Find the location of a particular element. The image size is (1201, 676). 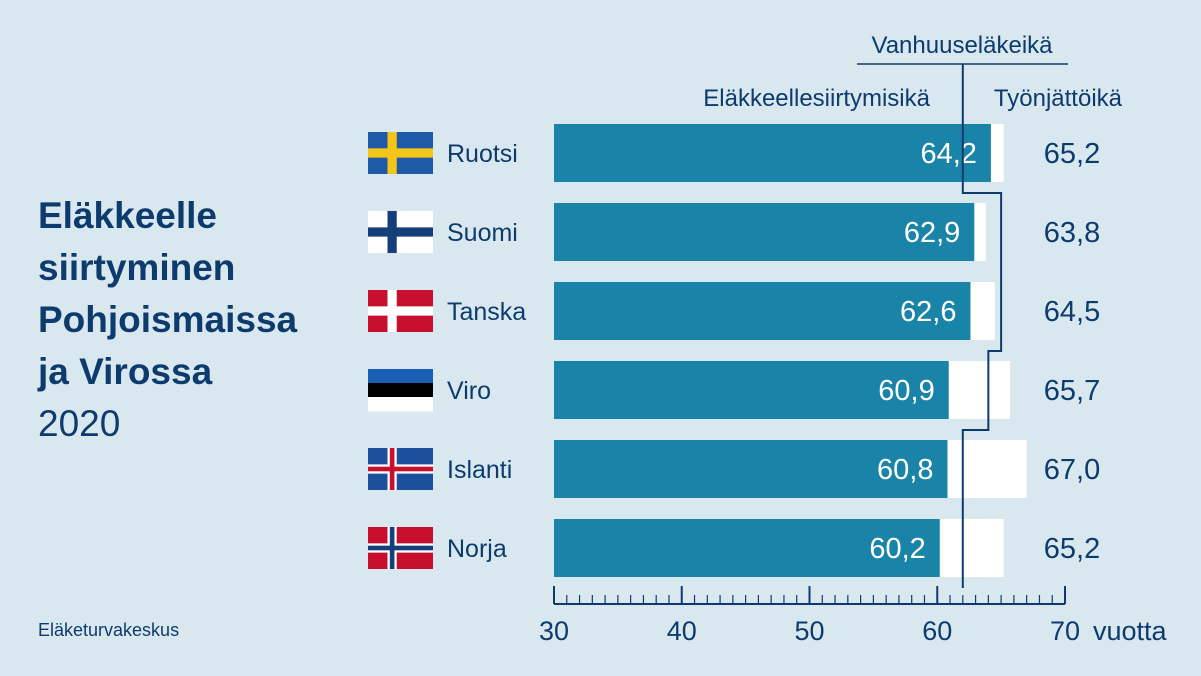

title-year: 2020 is located at coordinates (79, 423).